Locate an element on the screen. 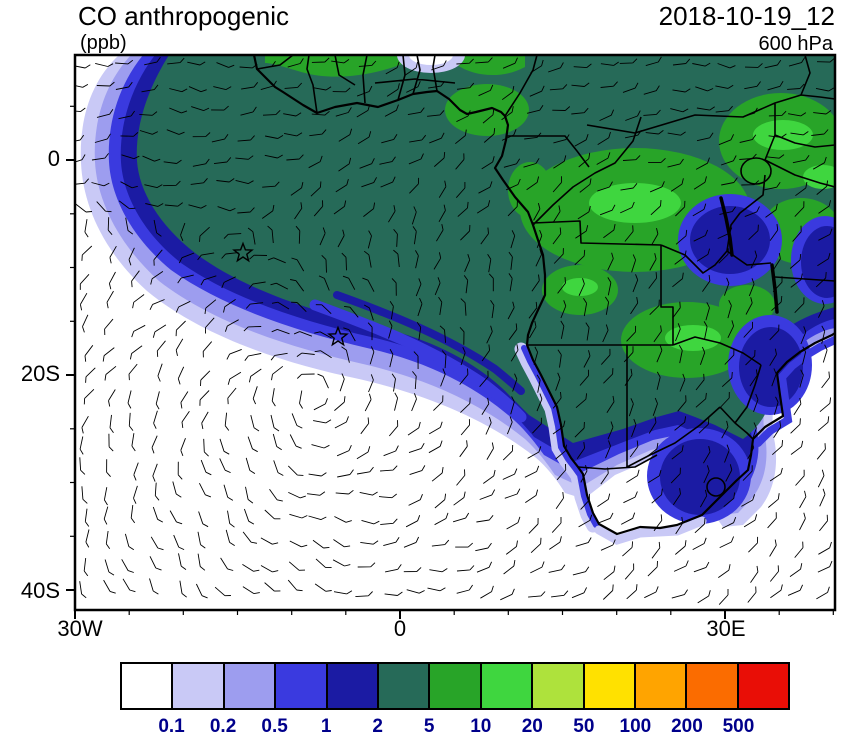 This screenshot has width=850, height=750. plot-timestamp: 2018-10-19_12 is located at coordinates (746, 16).